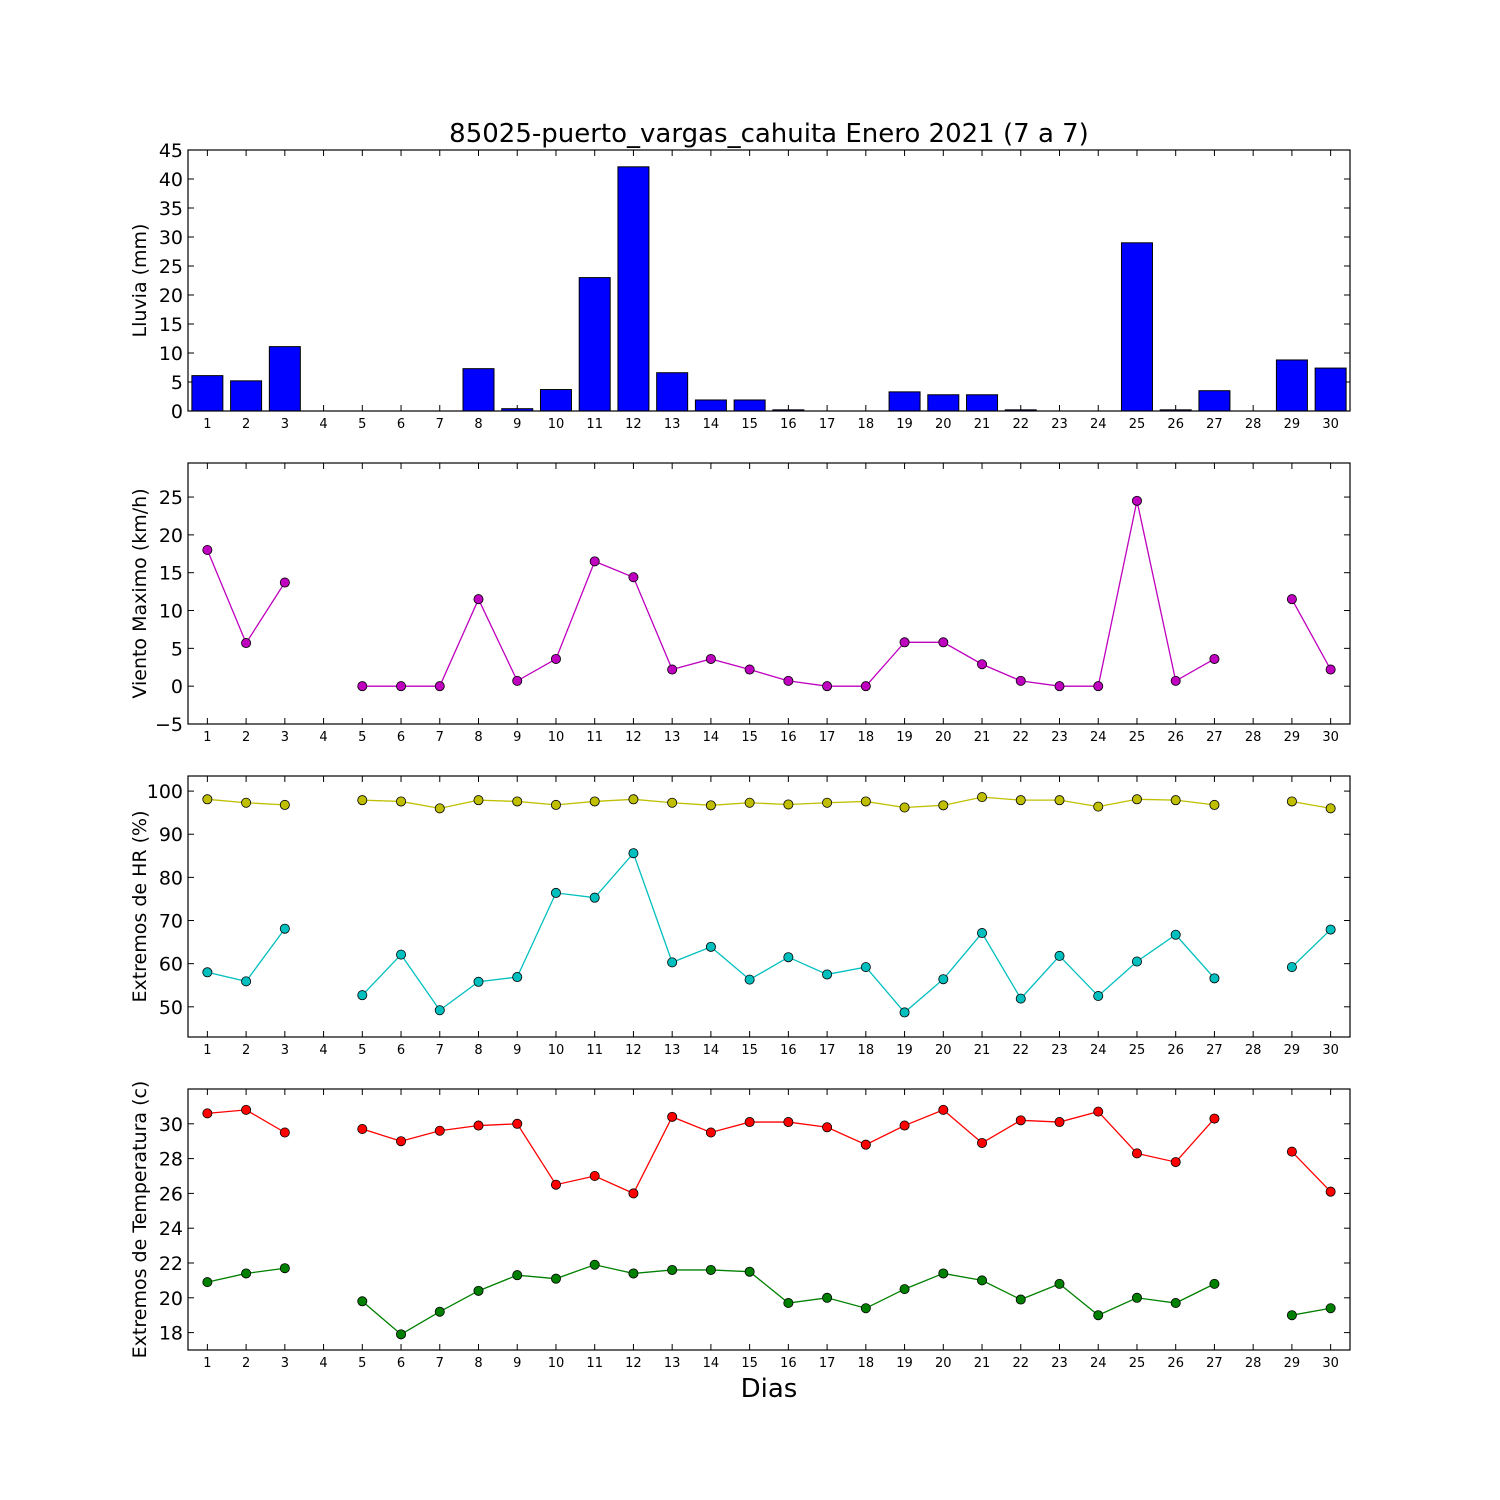  I want to click on x-tick-label: 15, so click(749, 424).